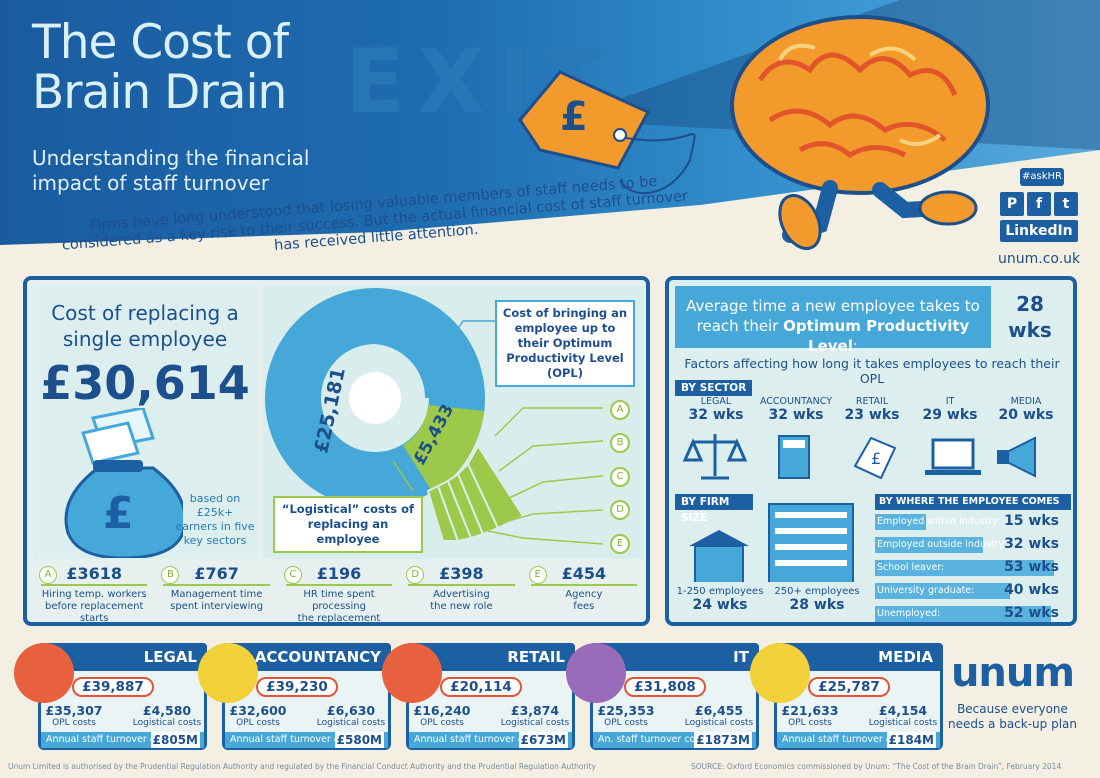  Describe the element at coordinates (771, 542) in the screenshot. I see `building-icons` at that location.